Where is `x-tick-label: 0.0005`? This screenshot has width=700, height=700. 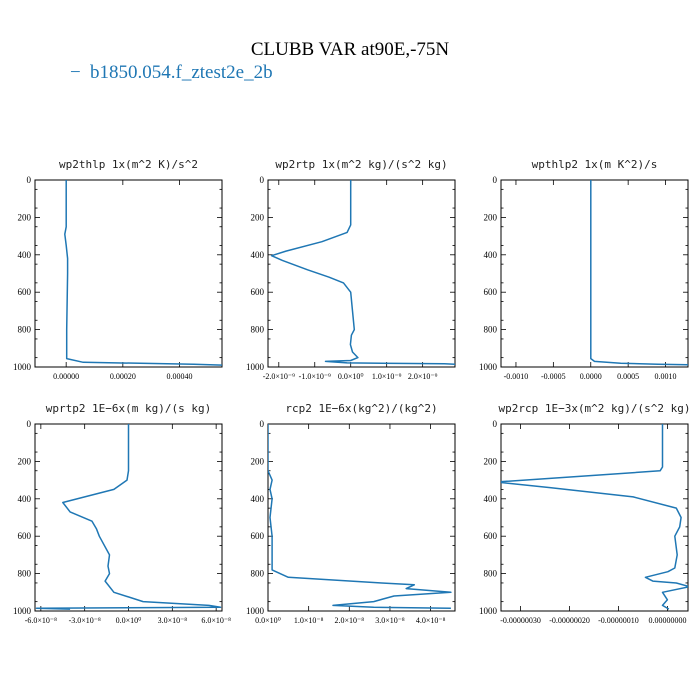
x-tick-label: 0.0005 is located at coordinates (628, 376).